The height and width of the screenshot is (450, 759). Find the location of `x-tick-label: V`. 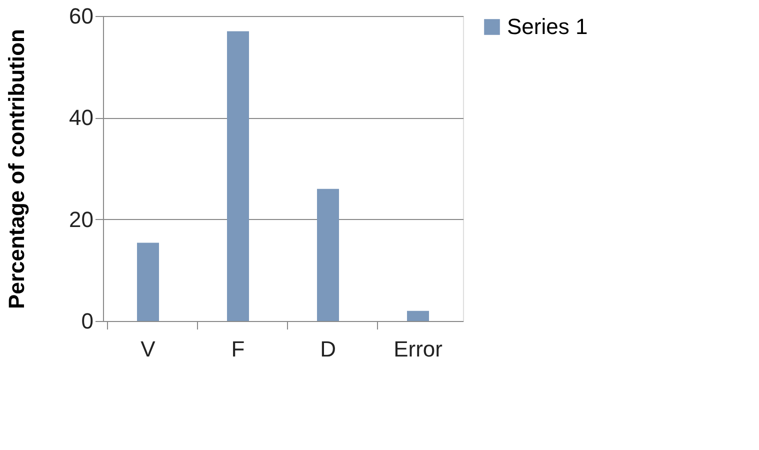

x-tick-label: V is located at coordinates (148, 349).